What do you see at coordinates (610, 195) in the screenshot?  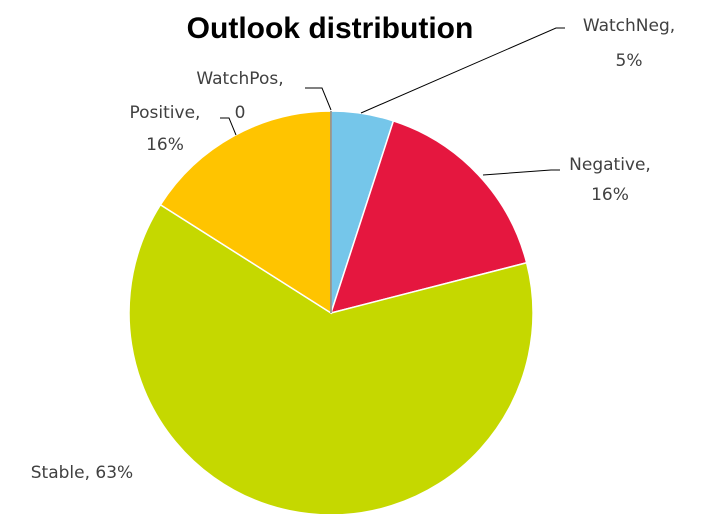 I see `label-negative-value: 16%` at bounding box center [610, 195].